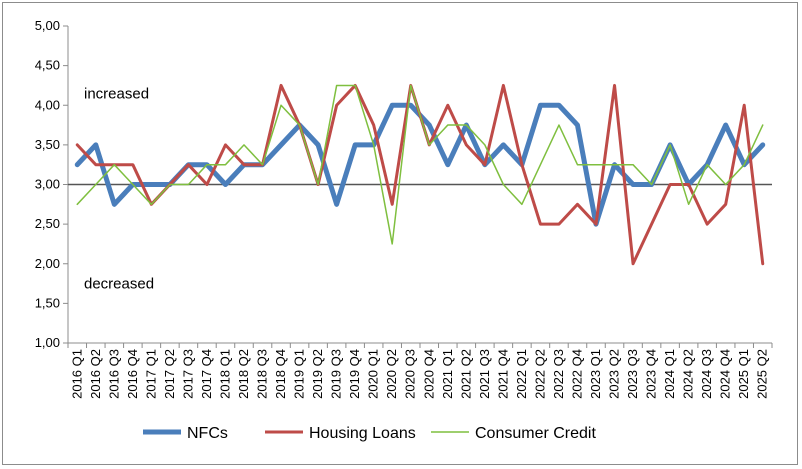 The image size is (802, 469). Describe the element at coordinates (187, 374) in the screenshot. I see `x-tick-label: 2017 Q3` at that location.